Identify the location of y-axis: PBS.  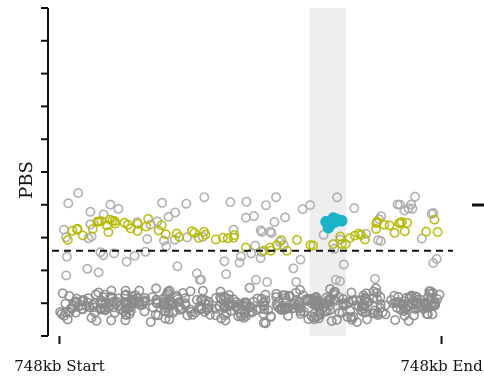
(32, 172).